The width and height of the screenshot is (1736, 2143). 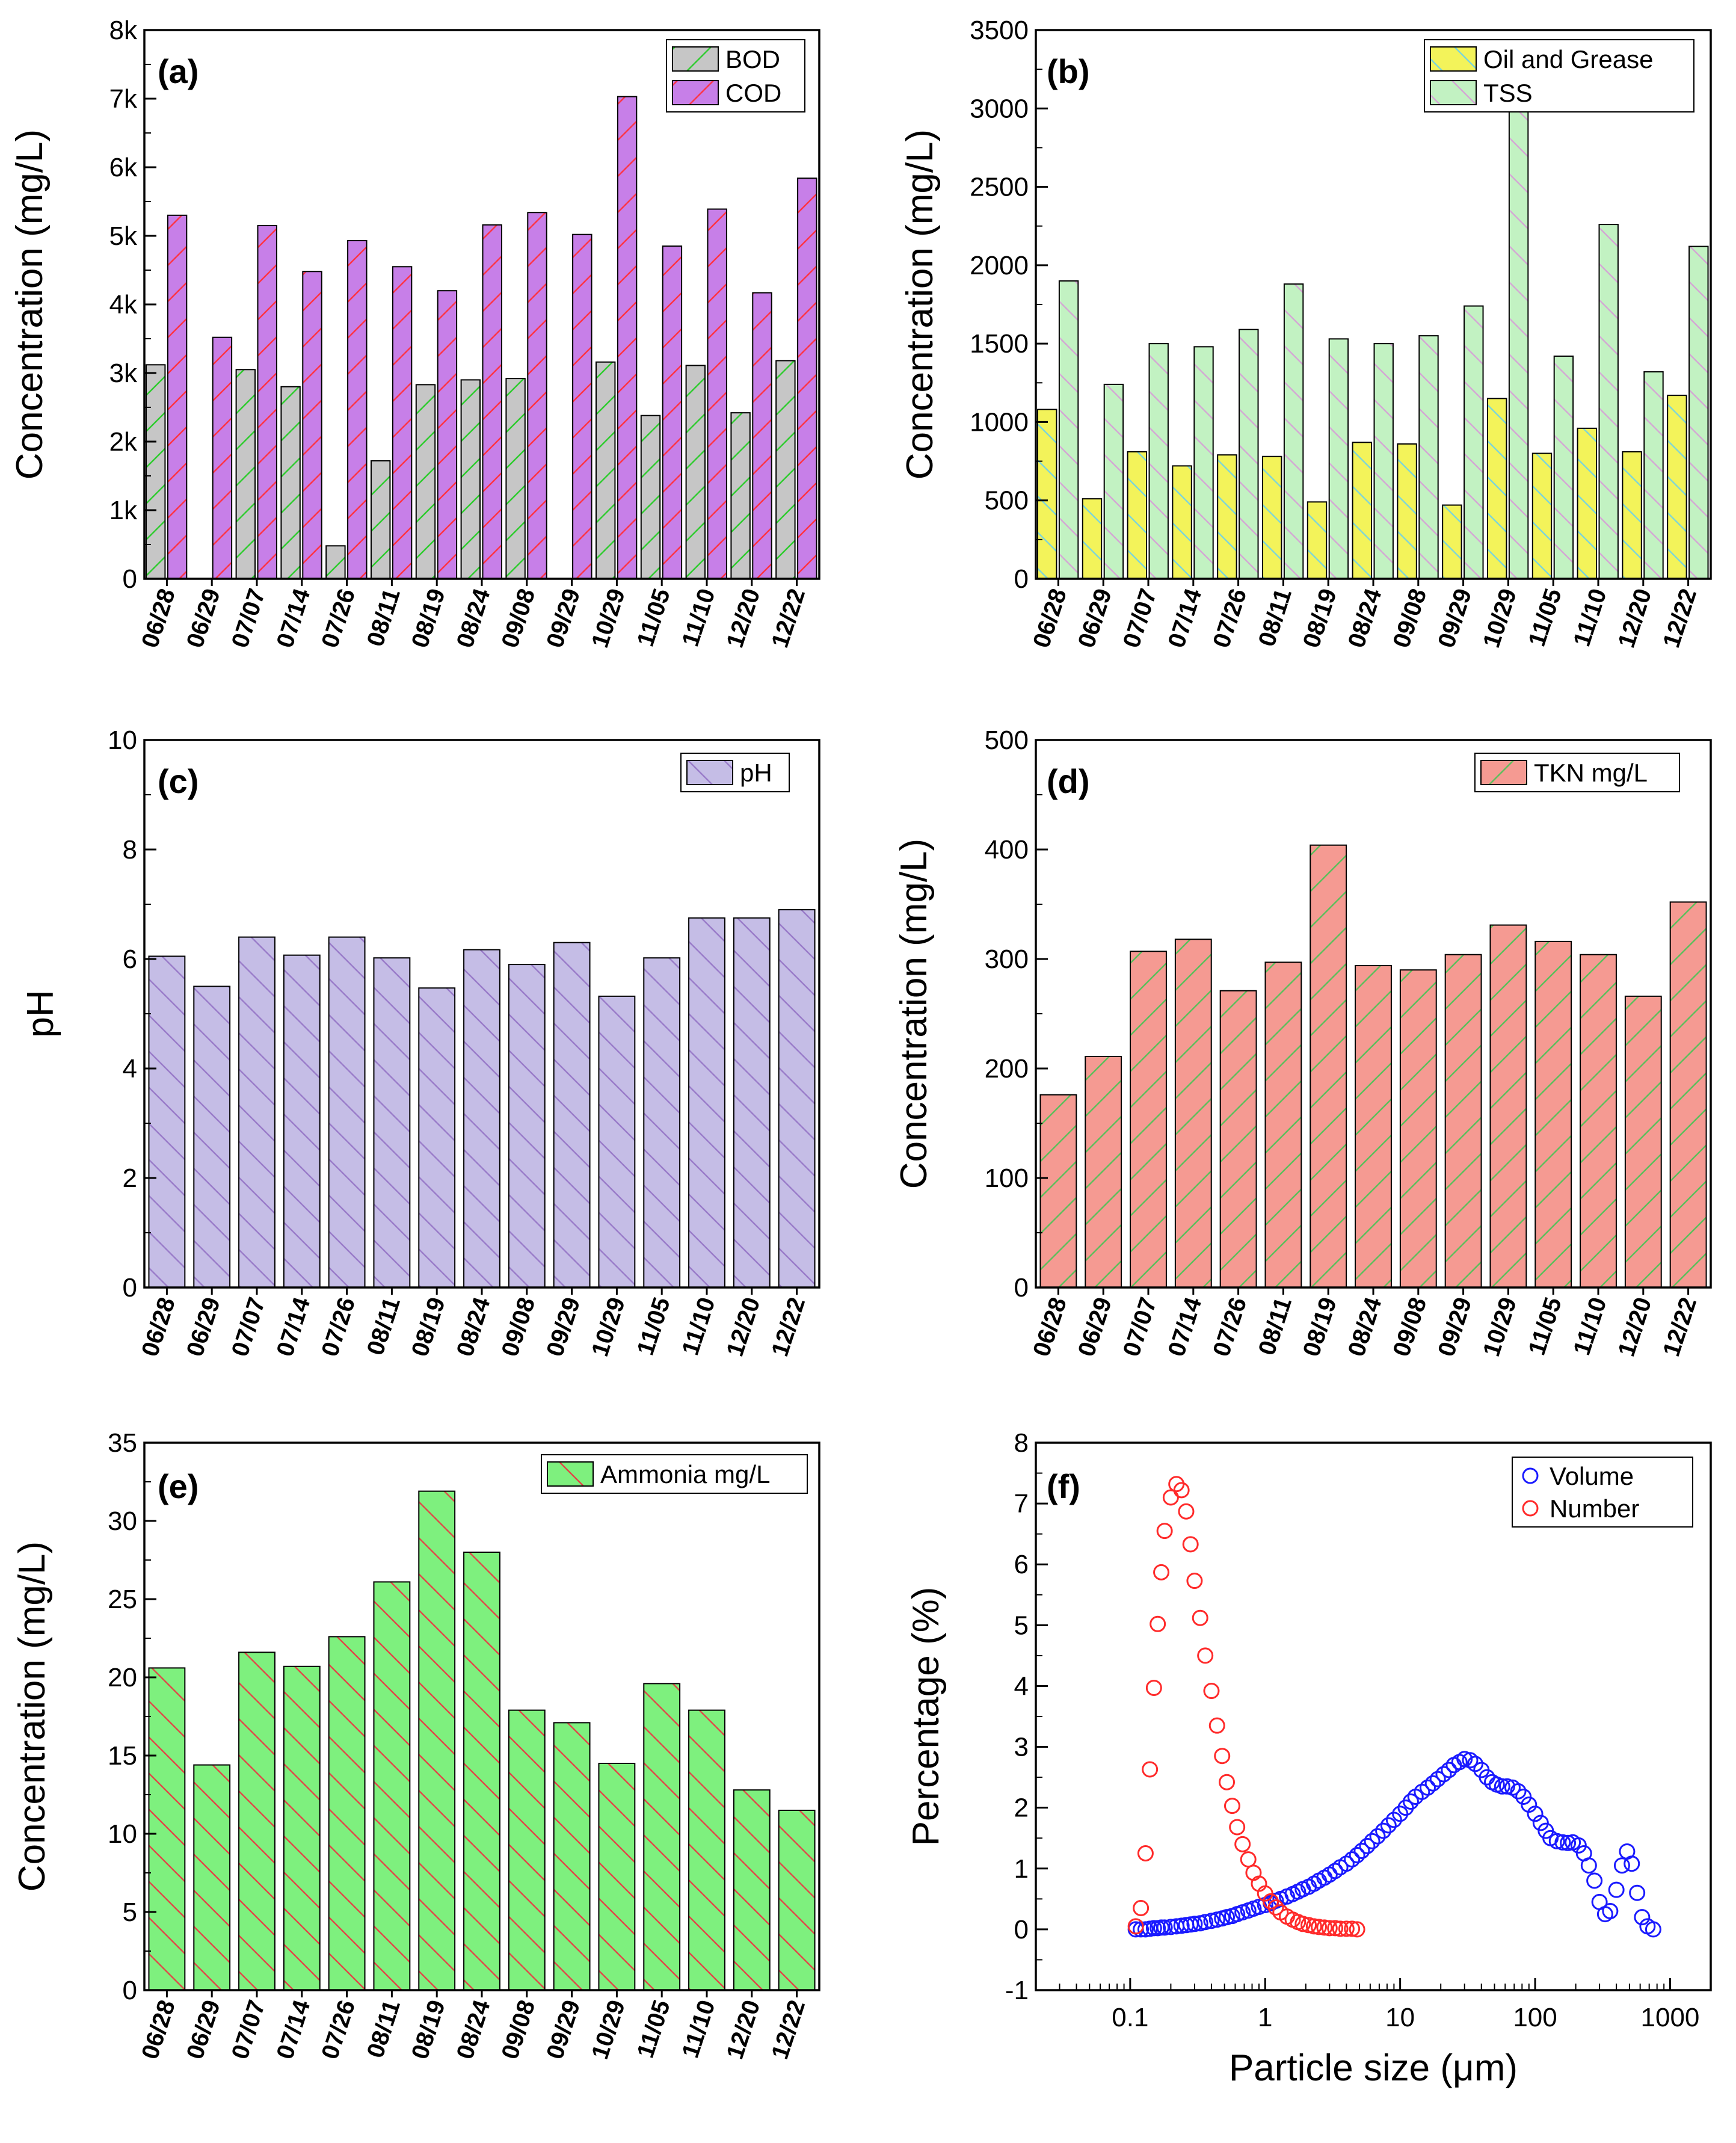 What do you see at coordinates (519, 2029) in the screenshot?
I see `x-category-label-e-8: 09/08` at bounding box center [519, 2029].